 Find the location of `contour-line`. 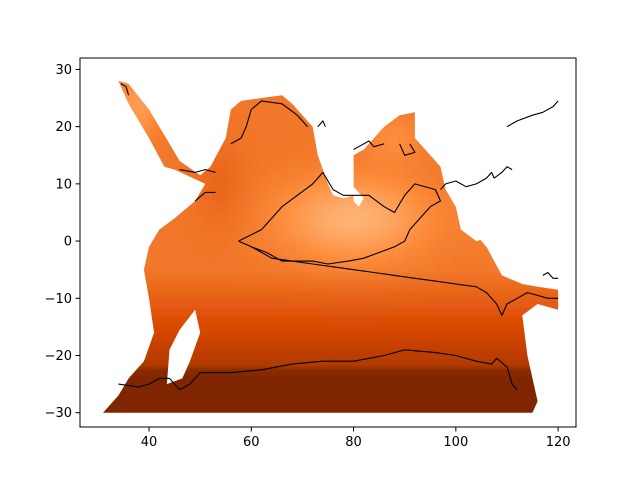

contour-line is located at coordinates (550, 275).